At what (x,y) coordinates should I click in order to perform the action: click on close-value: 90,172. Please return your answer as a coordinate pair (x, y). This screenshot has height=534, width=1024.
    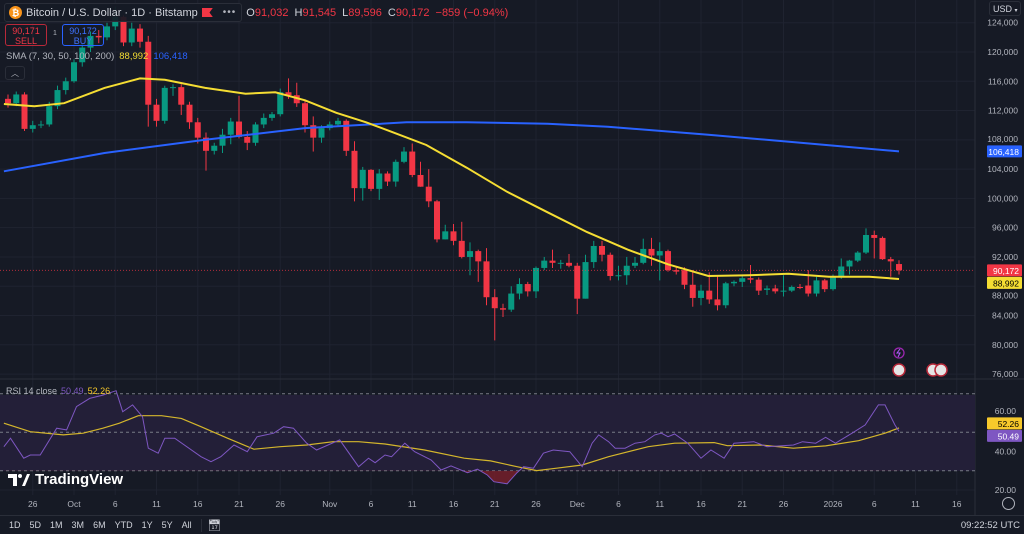
    Looking at the image, I should click on (412, 12).